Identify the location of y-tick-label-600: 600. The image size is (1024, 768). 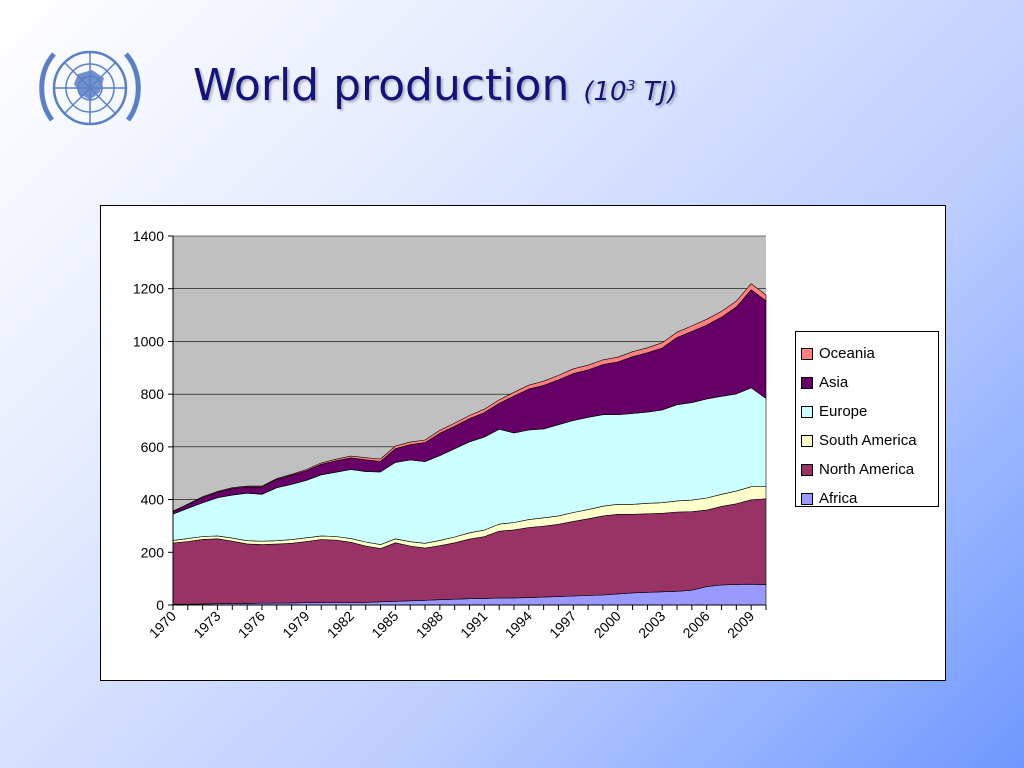
(153, 447).